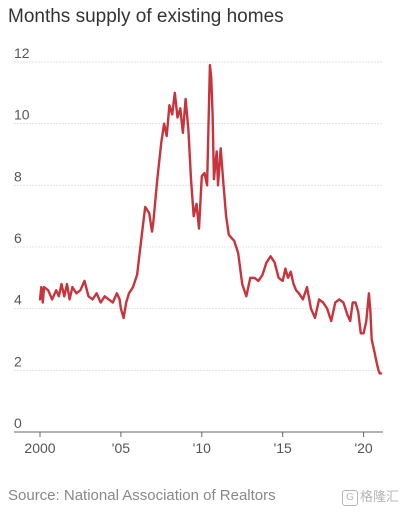 The height and width of the screenshot is (514, 405). Describe the element at coordinates (22, 53) in the screenshot. I see `y-tick-label: 12` at that location.